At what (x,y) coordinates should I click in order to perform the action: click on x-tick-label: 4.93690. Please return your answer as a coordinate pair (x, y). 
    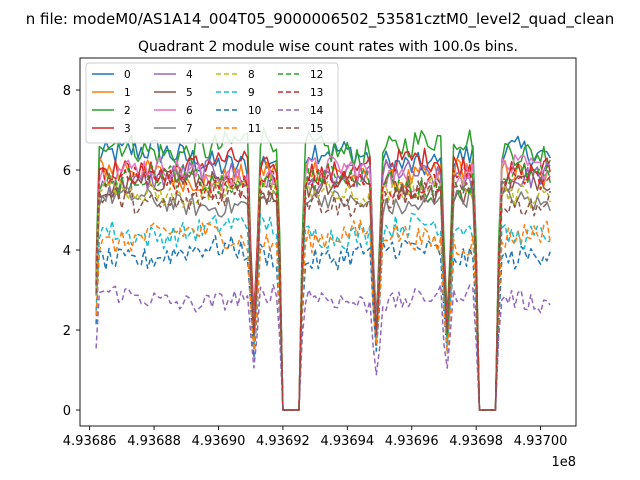
    Looking at the image, I should click on (219, 441).